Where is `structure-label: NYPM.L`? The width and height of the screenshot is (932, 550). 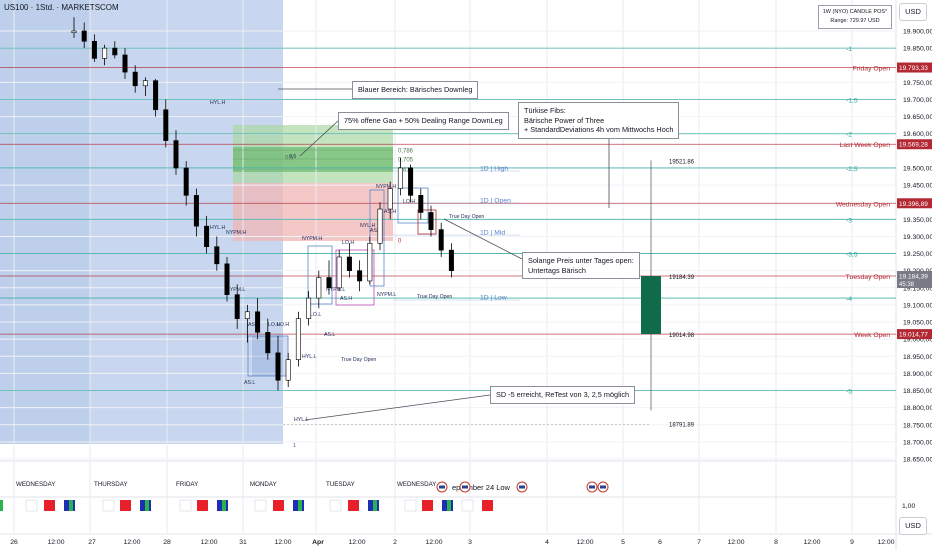
structure-label: NYPM.L is located at coordinates (386, 295).